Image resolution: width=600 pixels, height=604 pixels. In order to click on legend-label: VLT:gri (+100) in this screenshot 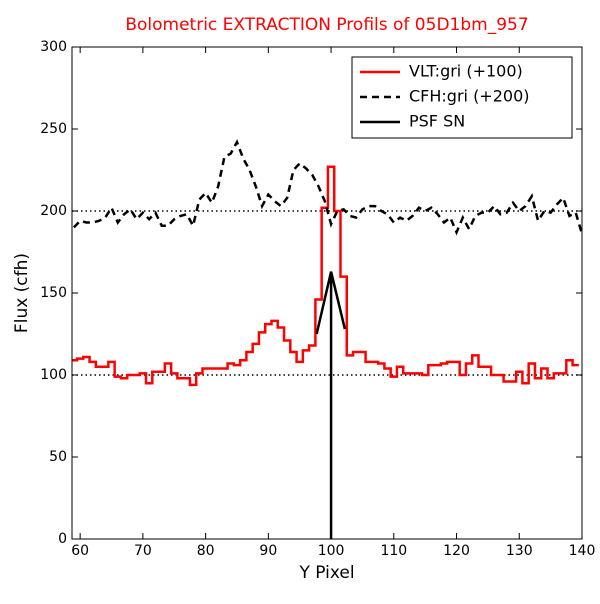, I will do `click(466, 71)`.